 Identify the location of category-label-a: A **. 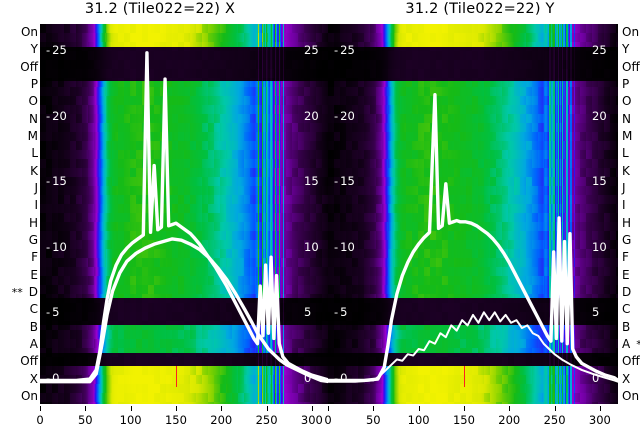
(631, 344).